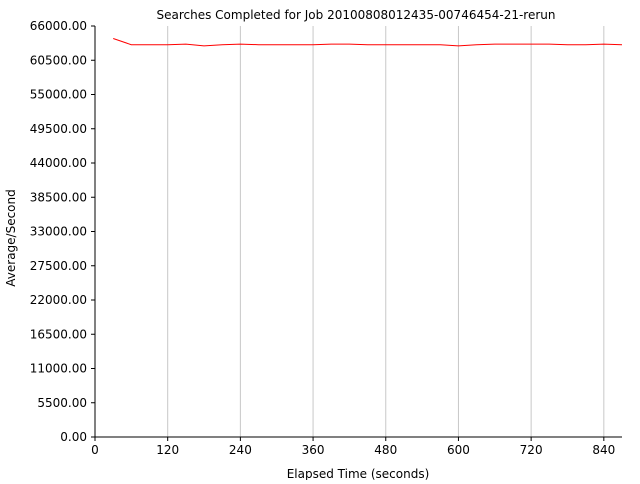  I want to click on y-tick-label: 33000.00, so click(58, 232).